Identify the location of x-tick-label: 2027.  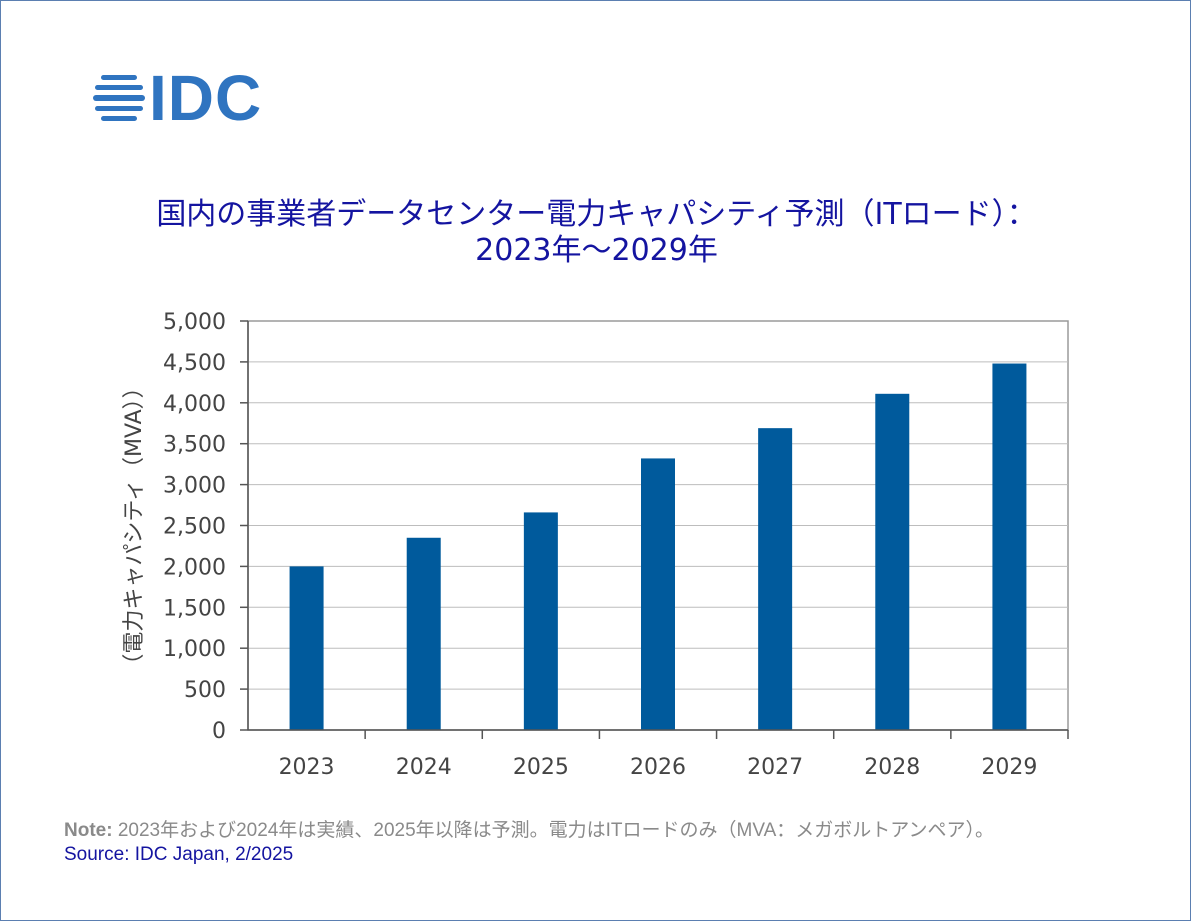
(775, 767).